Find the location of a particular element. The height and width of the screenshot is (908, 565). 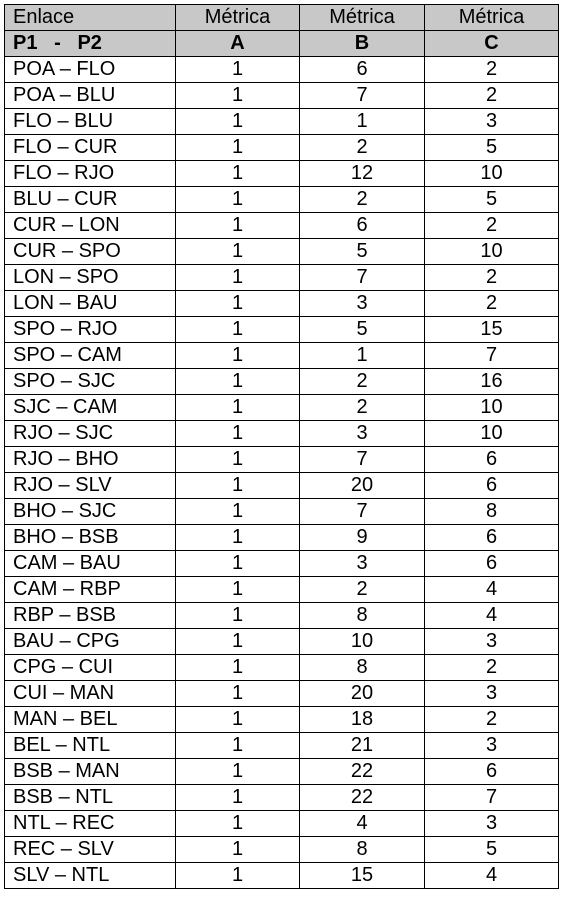

link-cell: SPO – RJO is located at coordinates (90, 329).